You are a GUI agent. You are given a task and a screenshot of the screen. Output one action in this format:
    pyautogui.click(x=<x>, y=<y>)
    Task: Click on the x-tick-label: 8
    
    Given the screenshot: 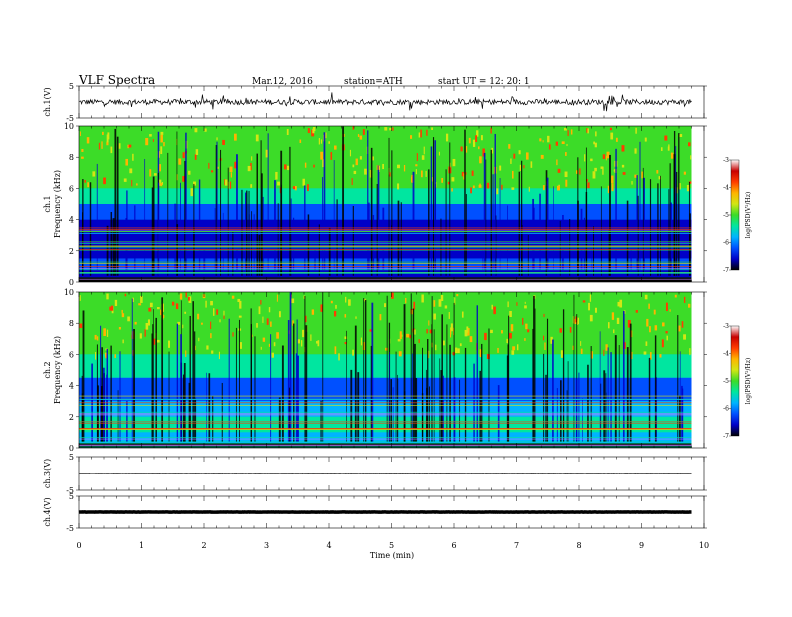 What is the action you would take?
    pyautogui.click(x=578, y=545)
    